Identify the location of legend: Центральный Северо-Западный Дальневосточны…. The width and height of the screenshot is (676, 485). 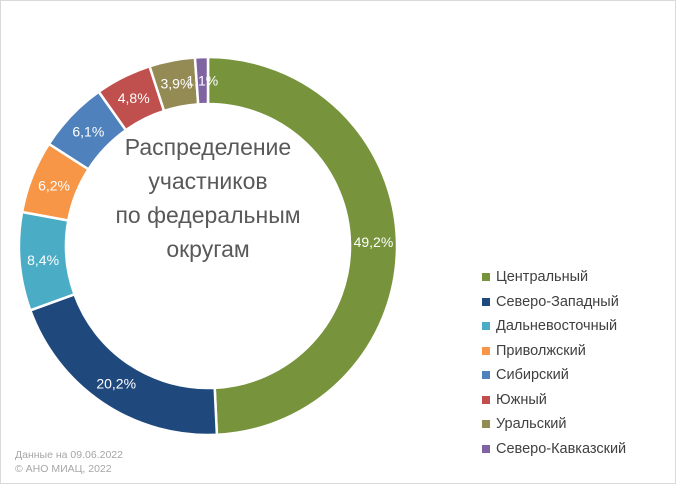
(554, 363).